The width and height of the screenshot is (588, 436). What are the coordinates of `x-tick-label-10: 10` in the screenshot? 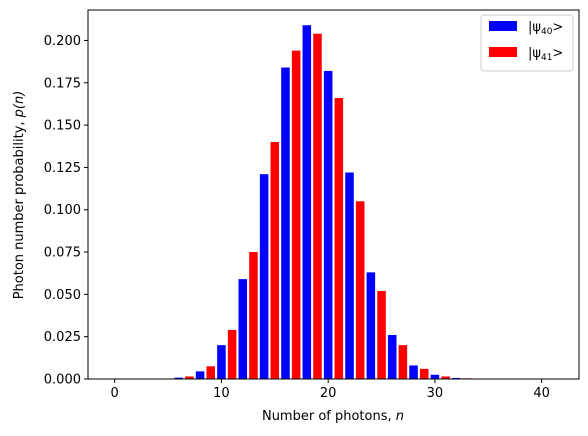 It's located at (221, 393).